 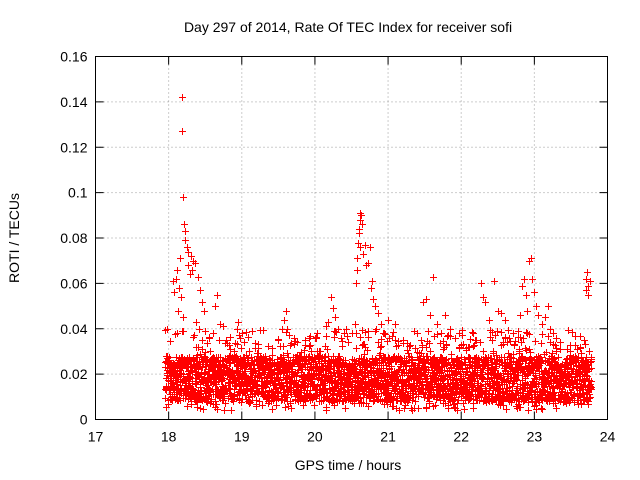 What do you see at coordinates (242, 437) in the screenshot?
I see `x-tick-label: 19` at bounding box center [242, 437].